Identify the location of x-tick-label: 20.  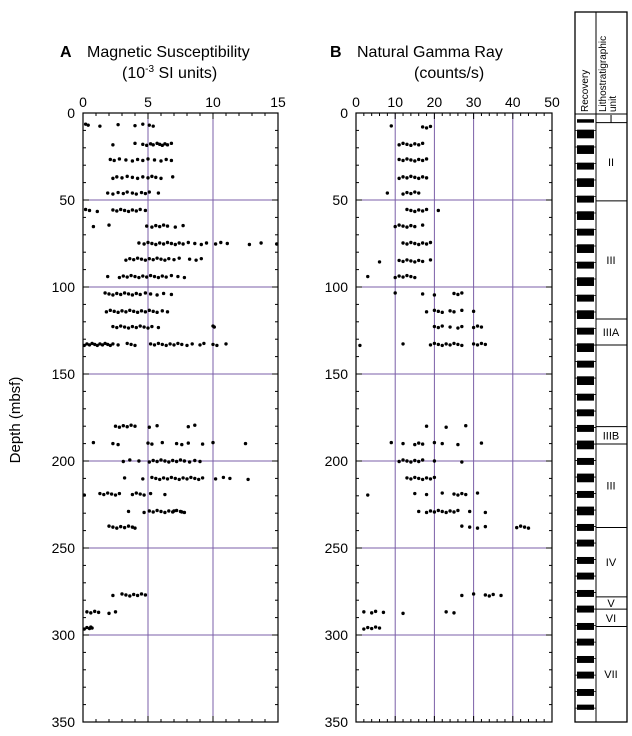
(435, 102).